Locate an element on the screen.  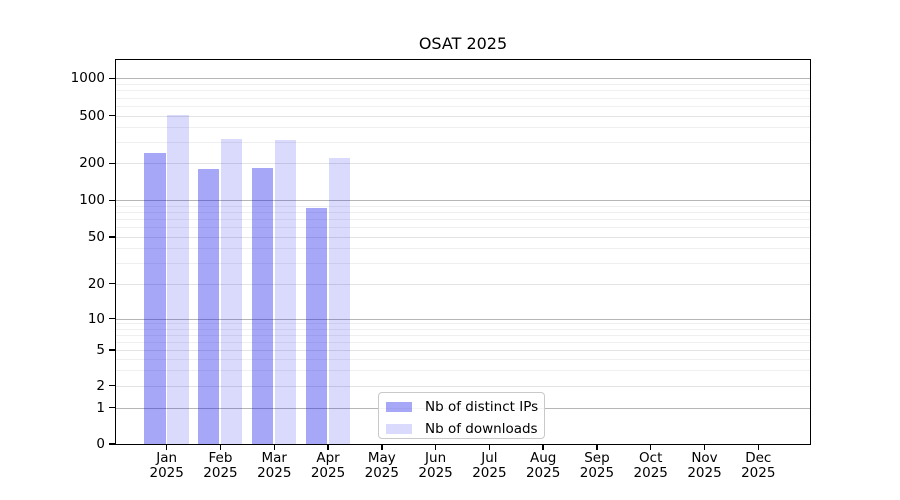
x-tick-month: Sep is located at coordinates (597, 458).